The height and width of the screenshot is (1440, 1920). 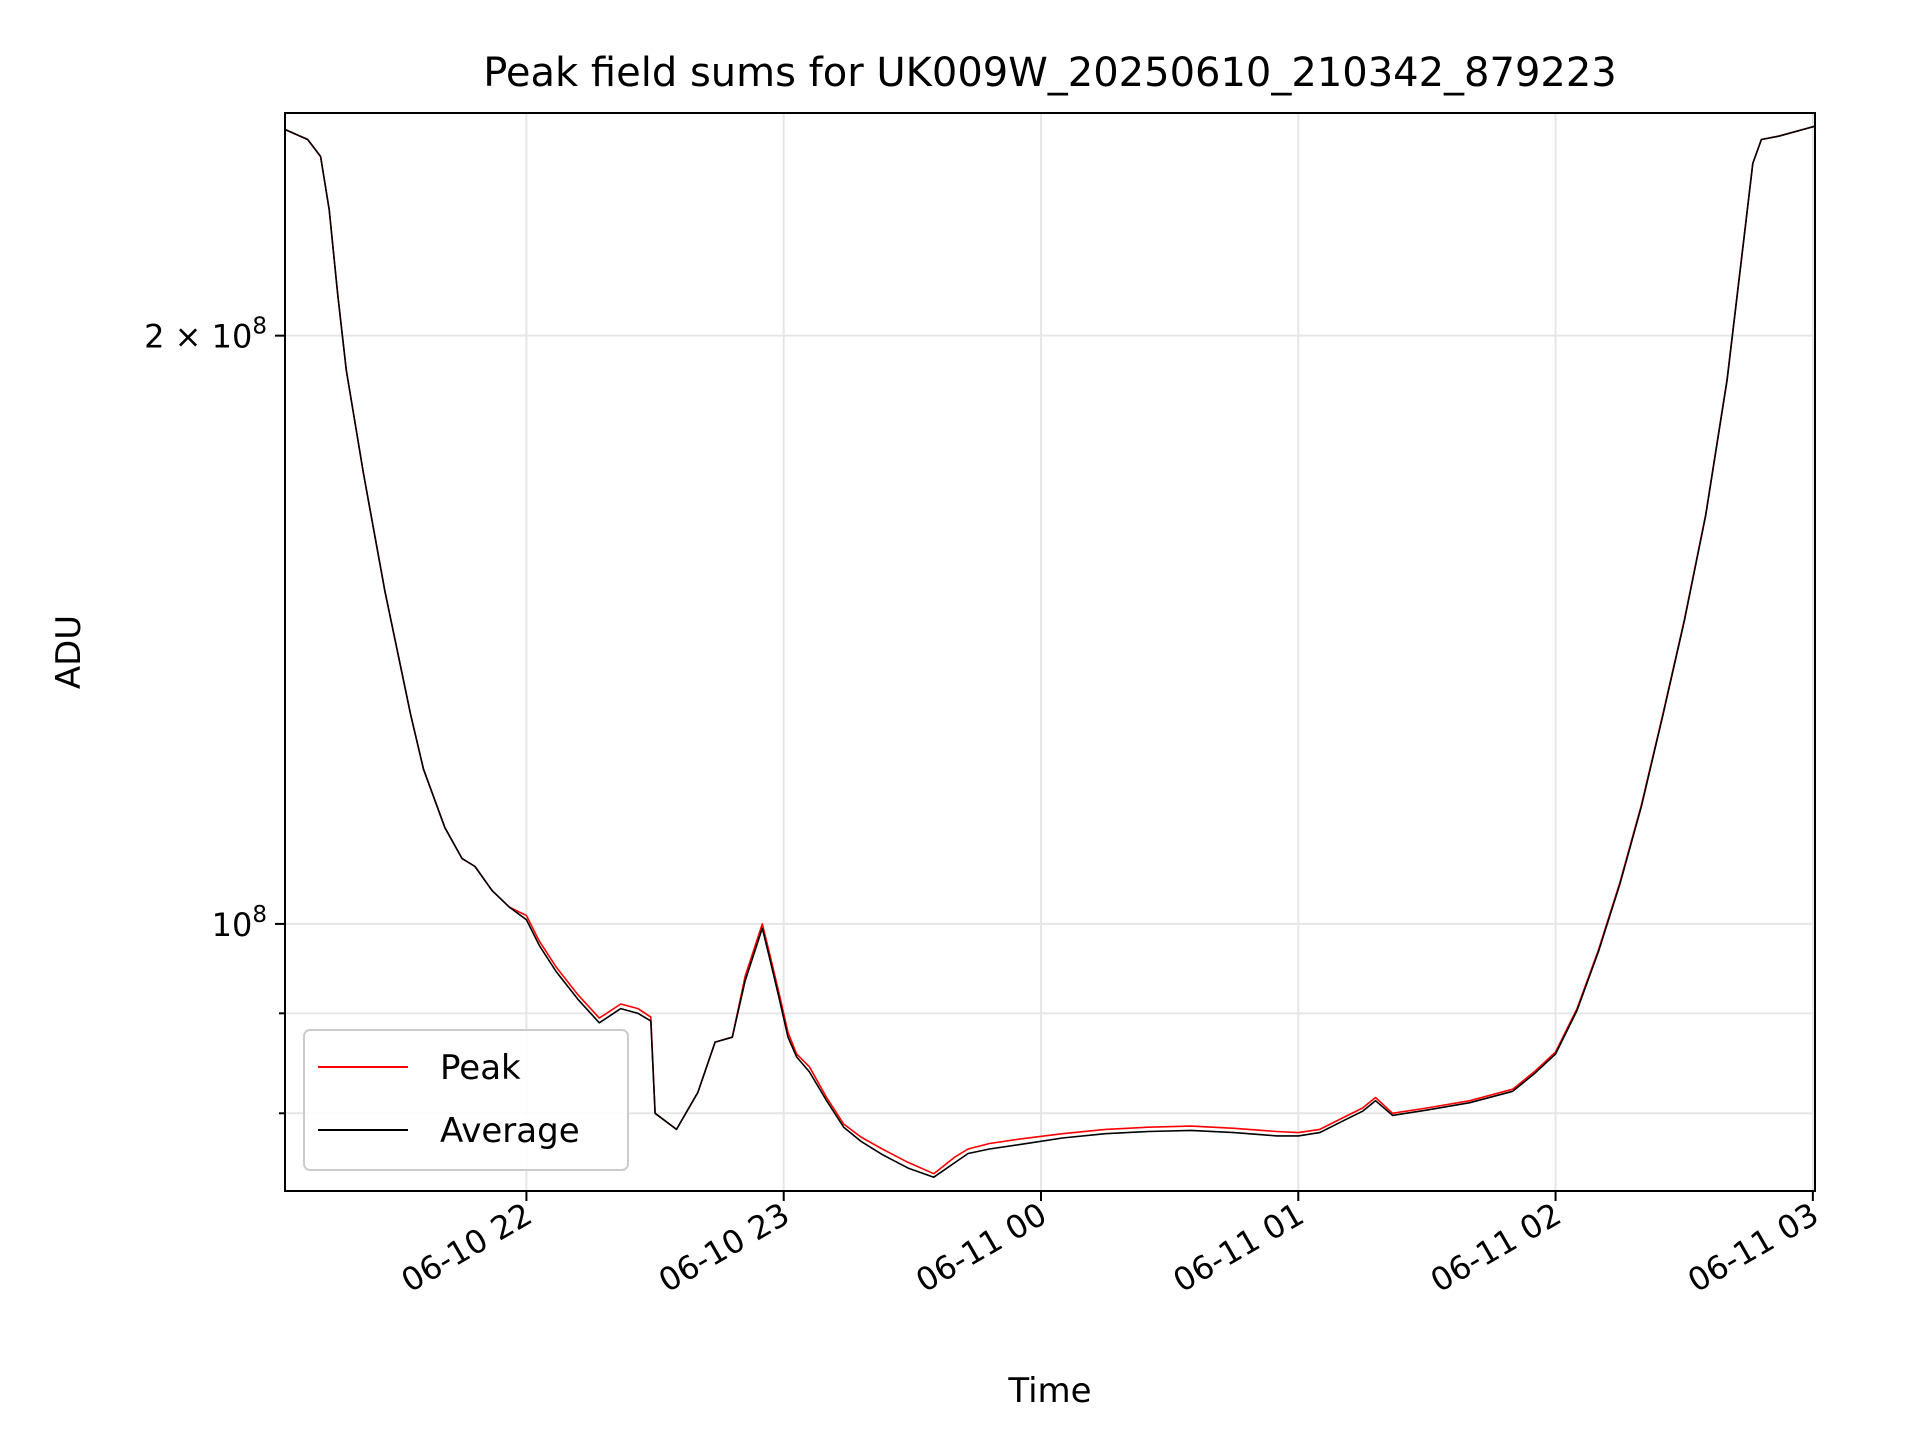 I want to click on legend-box, so click(x=466, y=1100).